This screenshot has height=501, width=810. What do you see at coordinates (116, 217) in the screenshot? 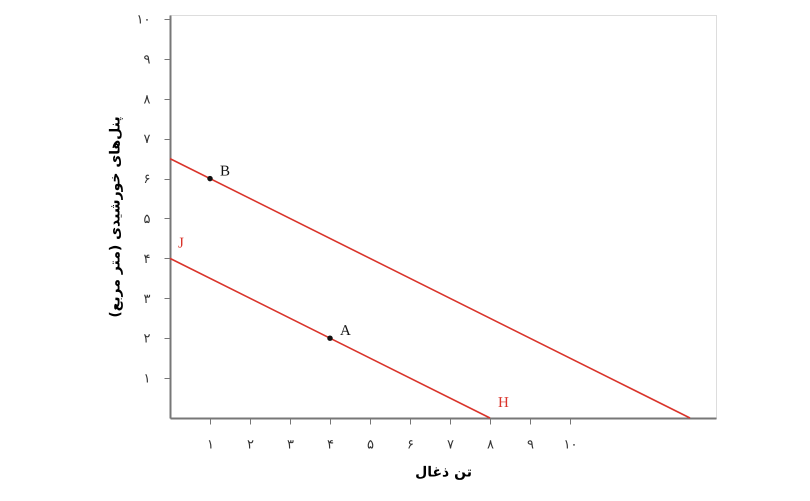
I see `y-axis-title: پنل‌های خورشیدی (متر مربع)` at bounding box center [116, 217].